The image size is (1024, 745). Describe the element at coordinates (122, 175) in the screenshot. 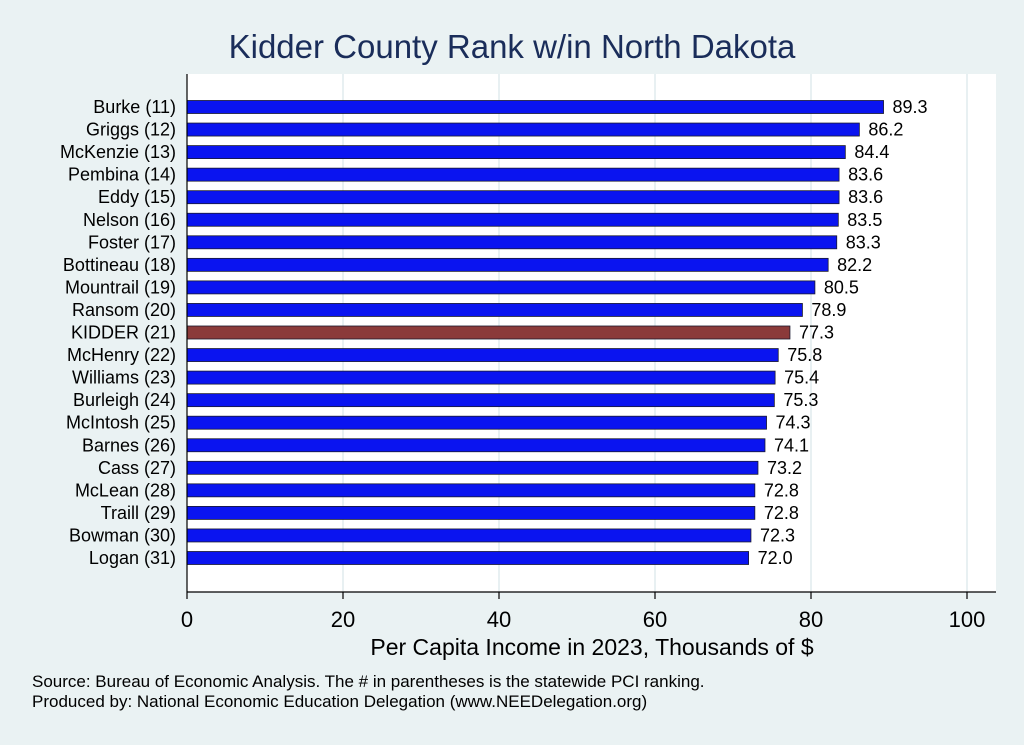

I see `category-label-3: Pembina (14)` at that location.